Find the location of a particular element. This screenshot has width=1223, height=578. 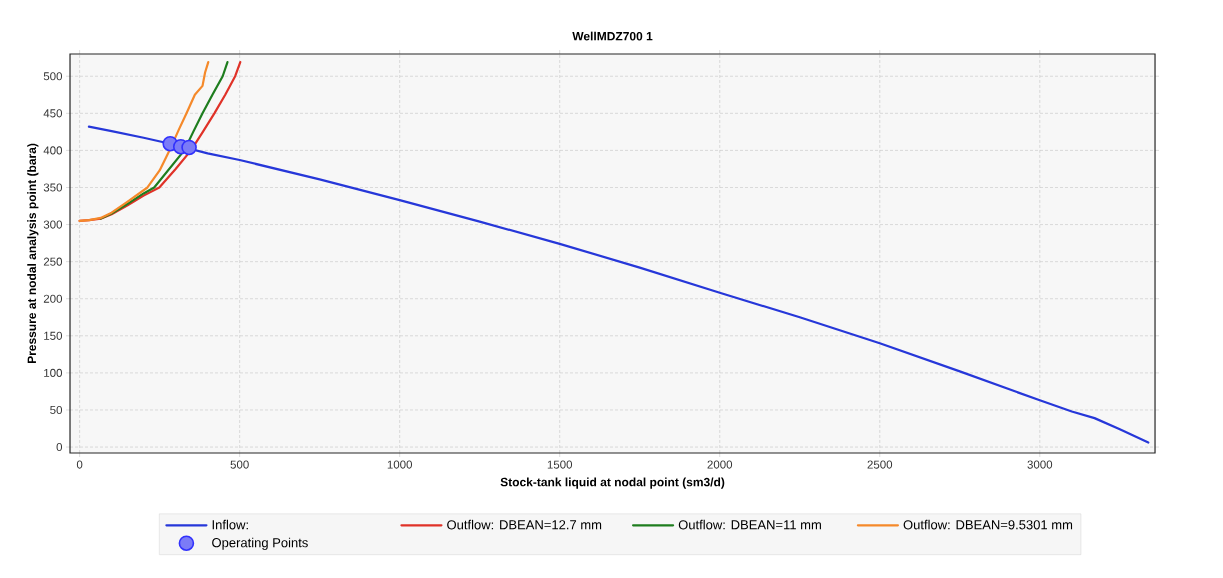

y-tick-label: 250 is located at coordinates (53, 261).